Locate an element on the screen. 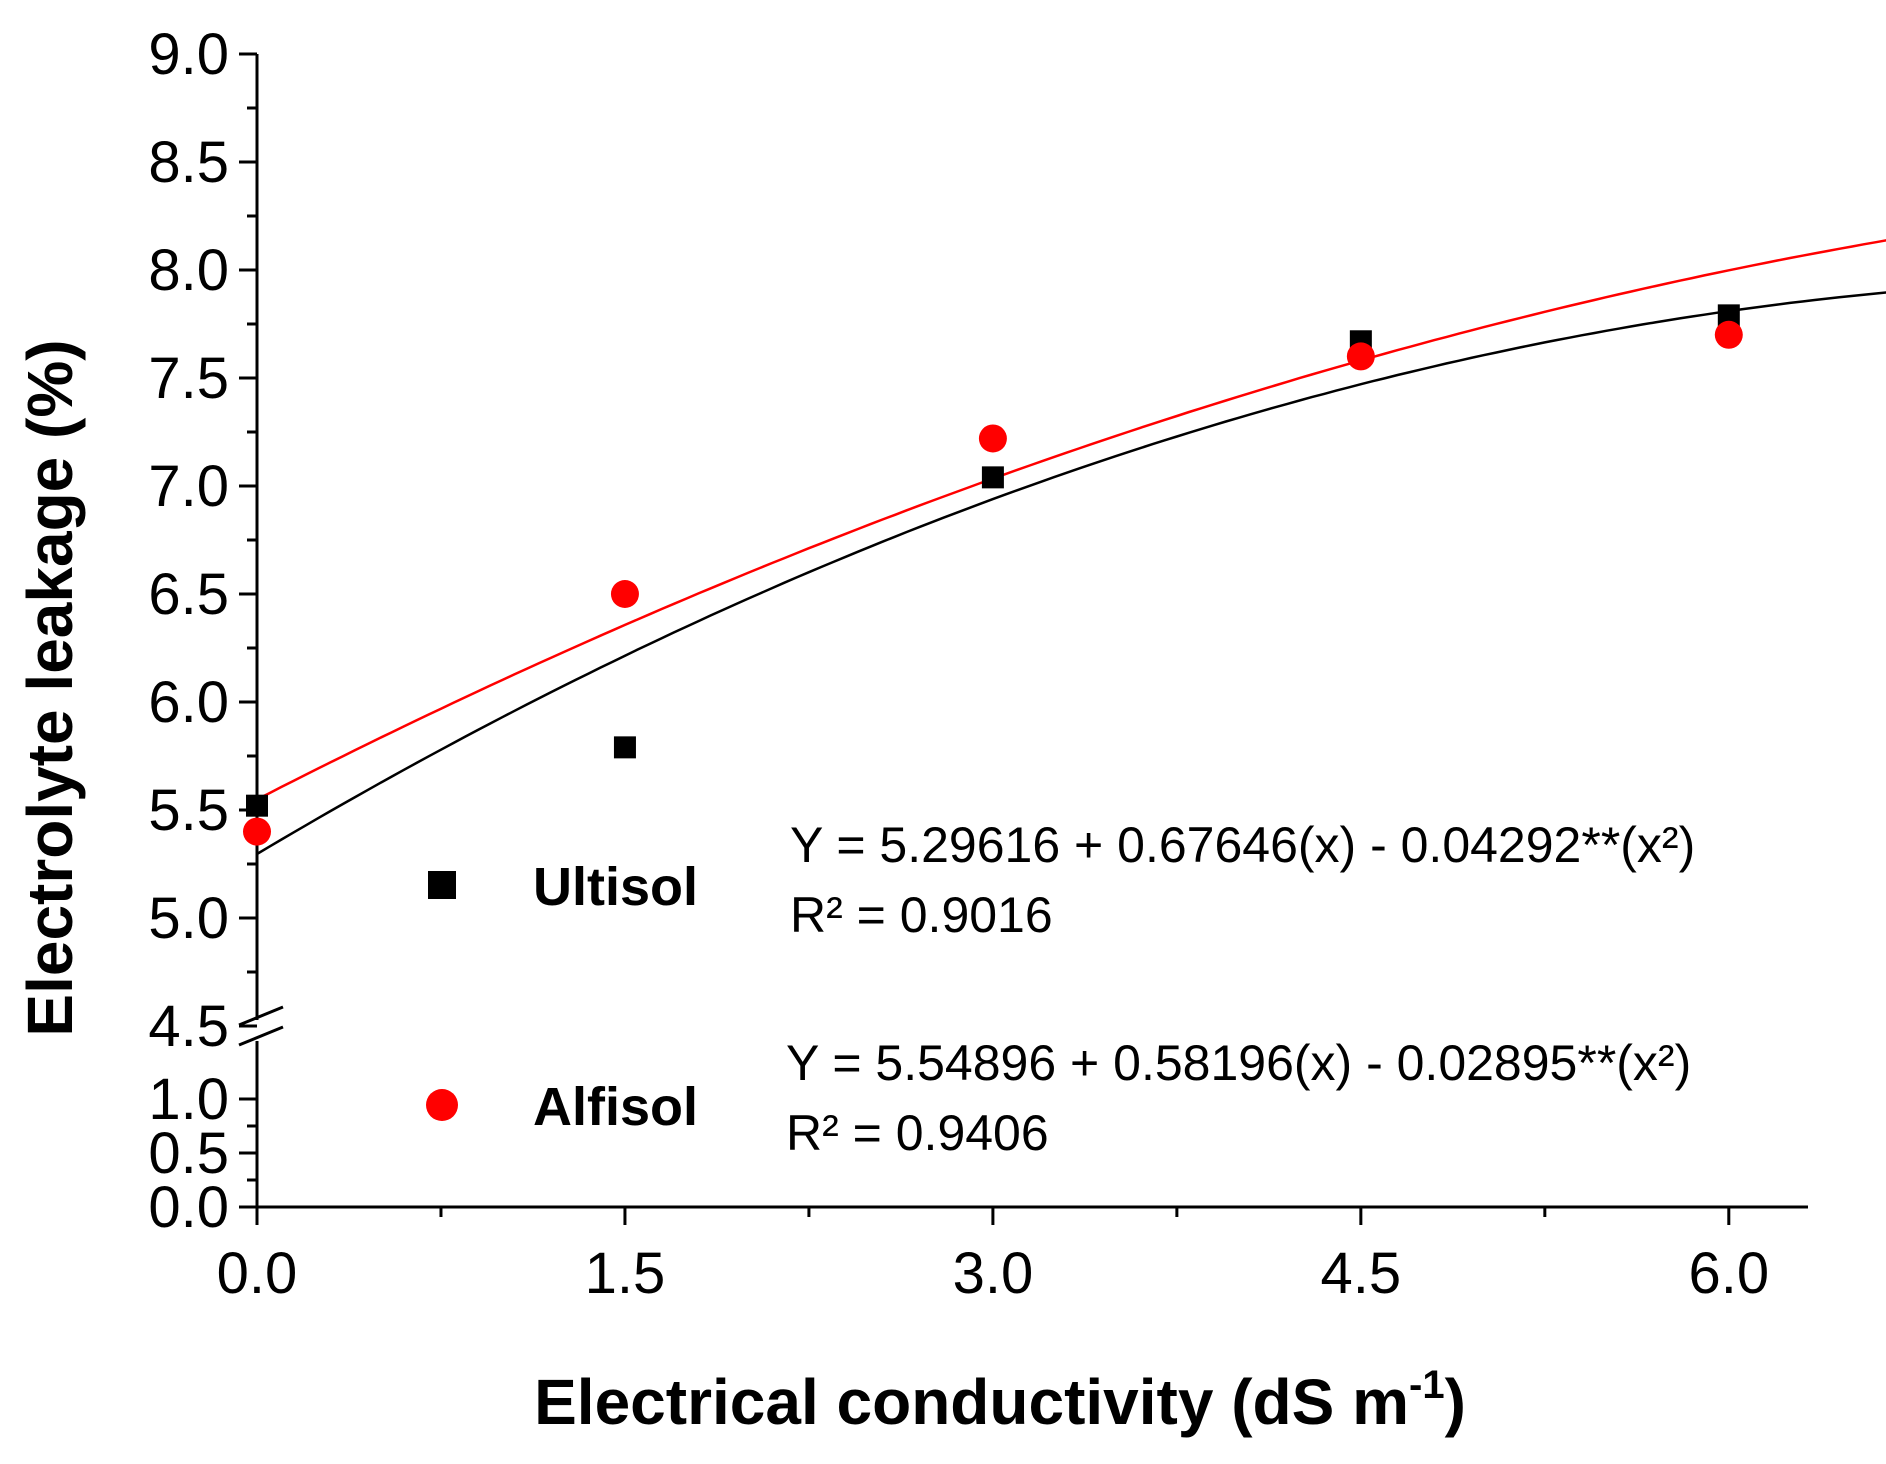  y-tick-label: 1.0 is located at coordinates (188, 1099).